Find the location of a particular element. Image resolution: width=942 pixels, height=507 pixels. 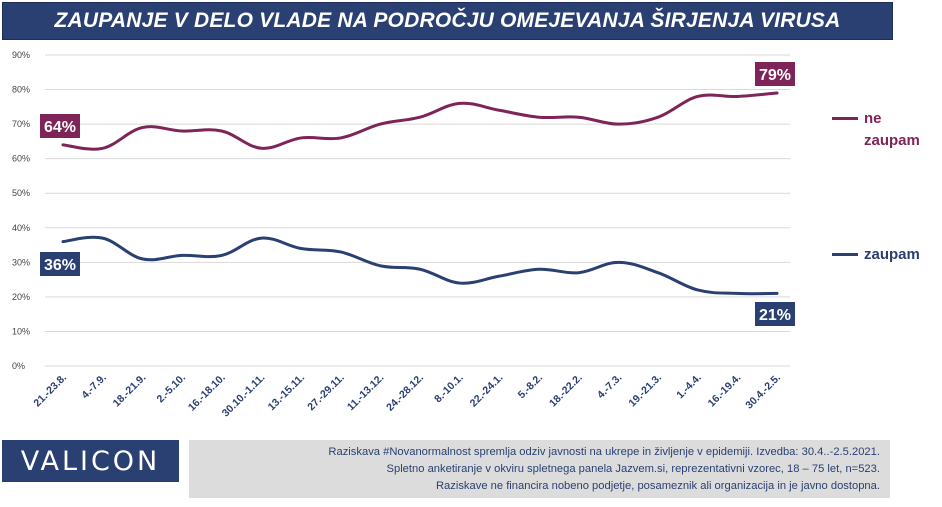

y-tick-label: 20% is located at coordinates (21, 297).